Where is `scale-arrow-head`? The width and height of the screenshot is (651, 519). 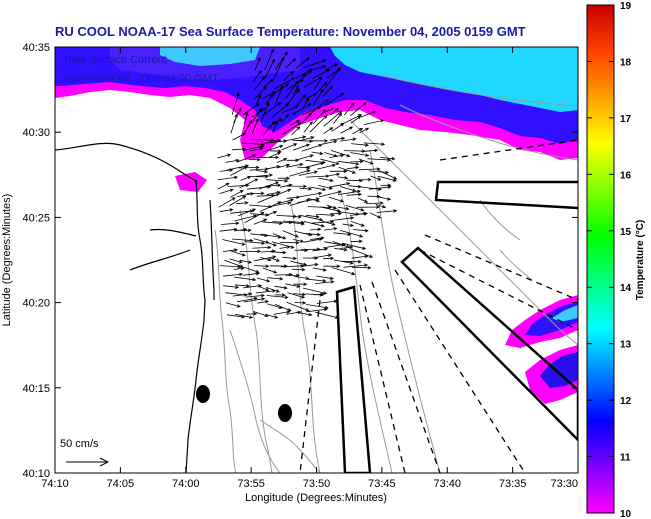 scale-arrow-head is located at coordinates (104, 462).